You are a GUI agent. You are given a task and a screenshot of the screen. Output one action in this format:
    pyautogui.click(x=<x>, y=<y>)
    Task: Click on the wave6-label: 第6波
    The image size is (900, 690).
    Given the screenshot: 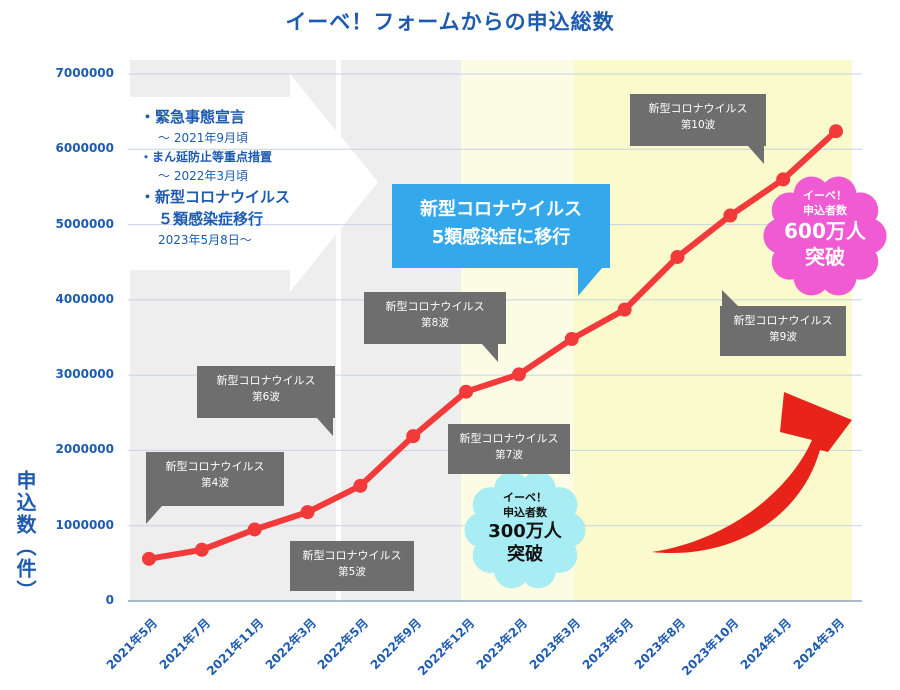 What is the action you would take?
    pyautogui.click(x=266, y=397)
    